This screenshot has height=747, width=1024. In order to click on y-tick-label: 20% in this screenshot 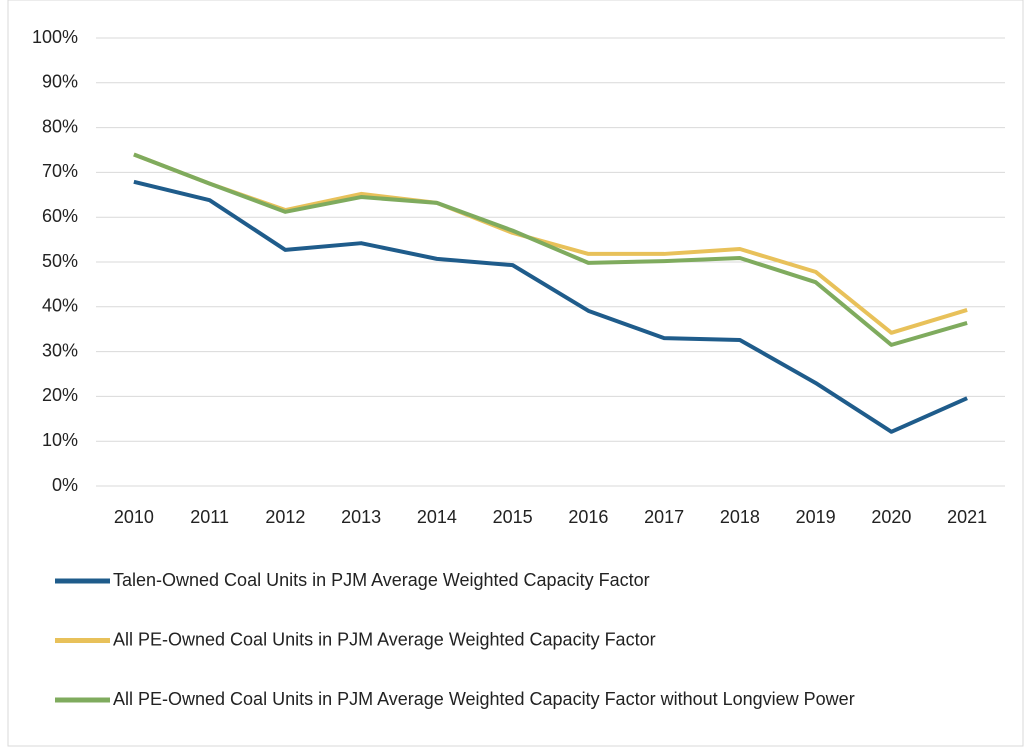, I will do `click(60, 395)`.